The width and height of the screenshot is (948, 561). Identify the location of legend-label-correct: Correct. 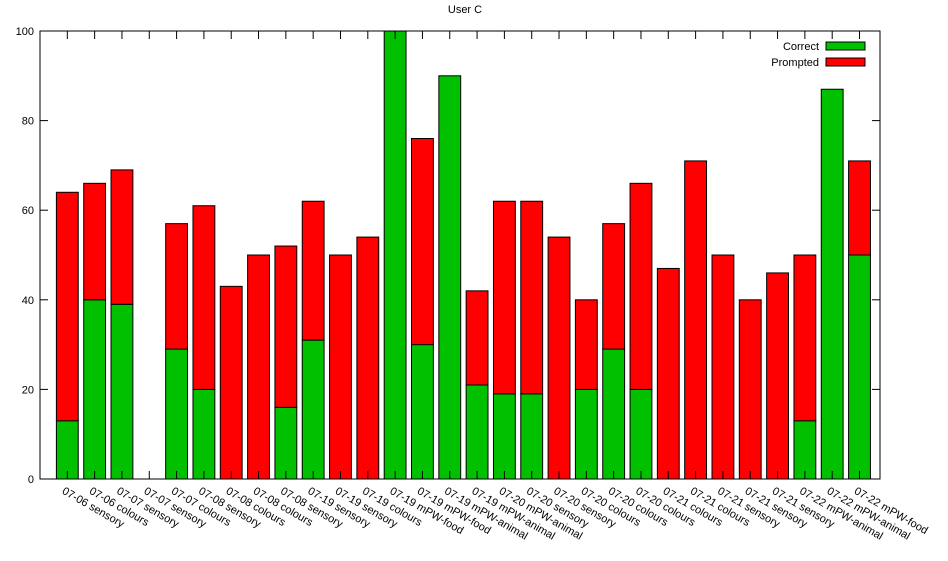
(801, 47).